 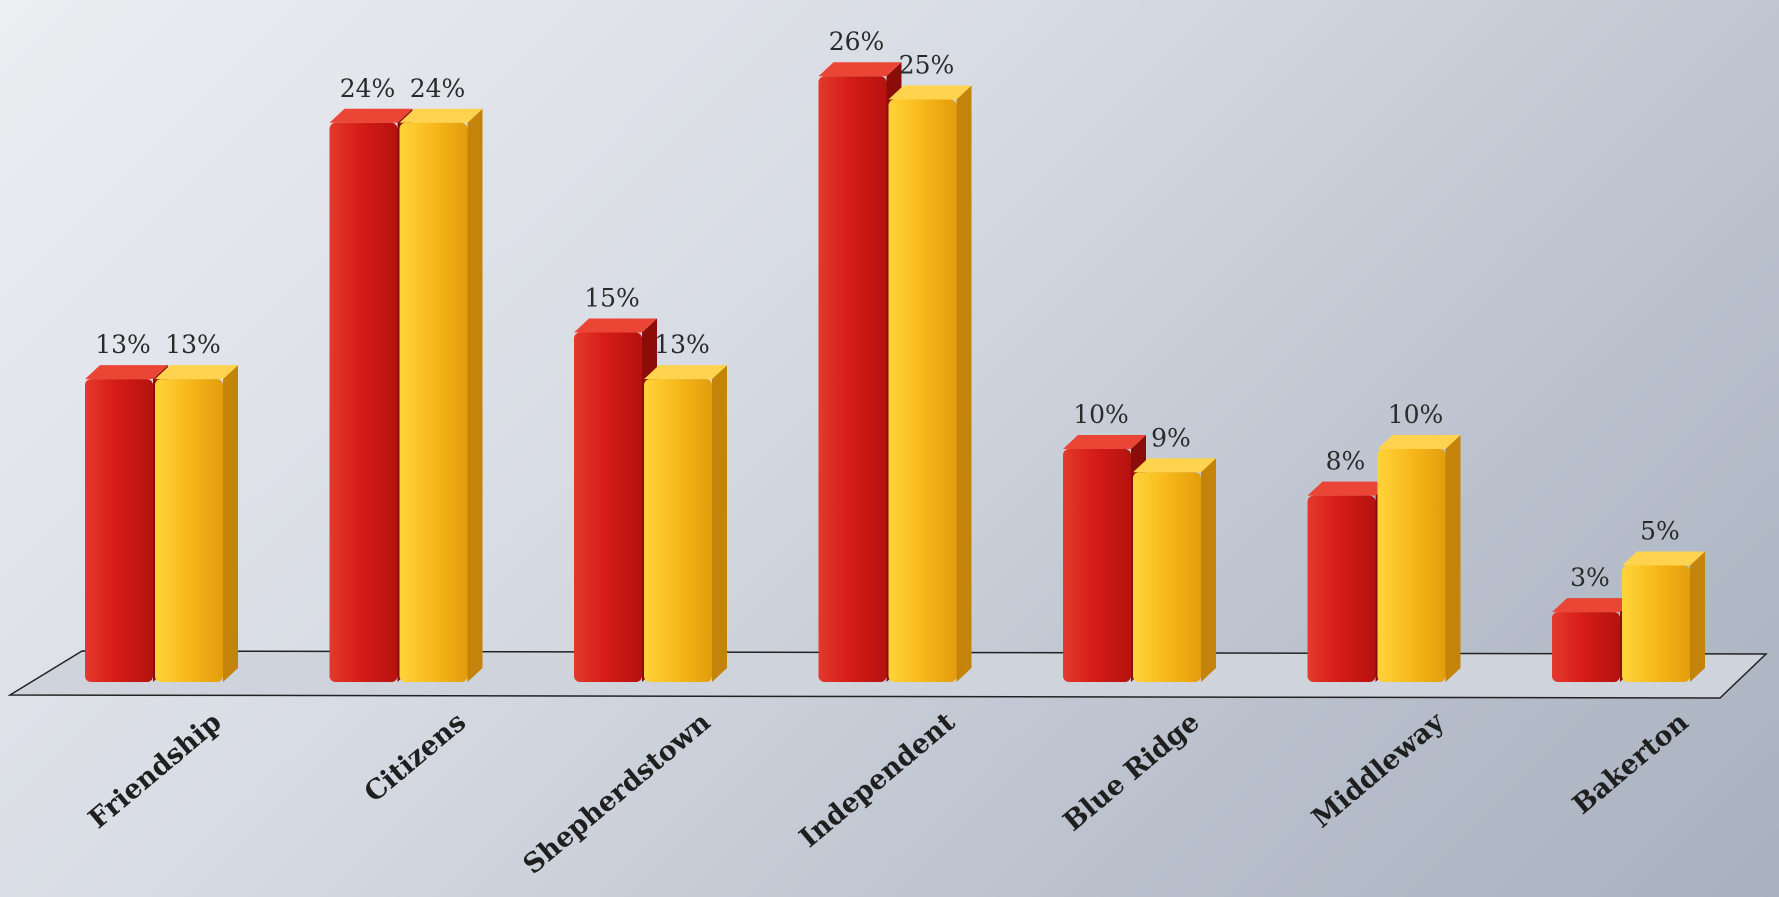 I want to click on bar-yellow-shepherdstown, so click(x=685, y=523).